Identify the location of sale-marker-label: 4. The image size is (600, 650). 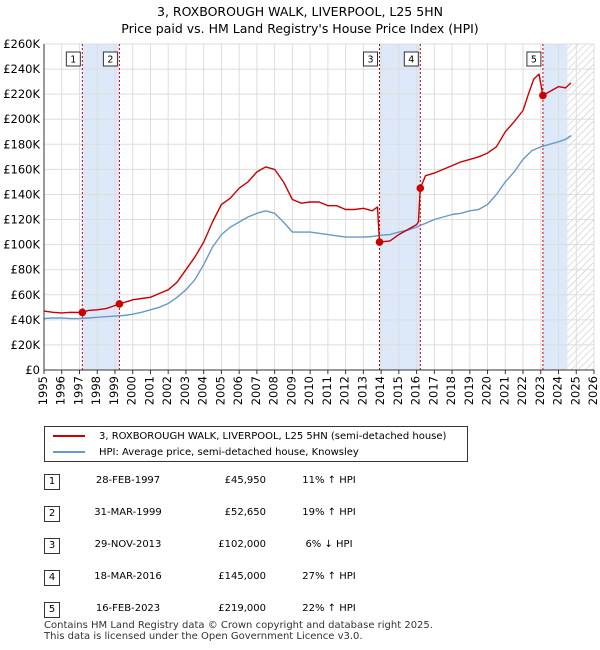
(411, 60).